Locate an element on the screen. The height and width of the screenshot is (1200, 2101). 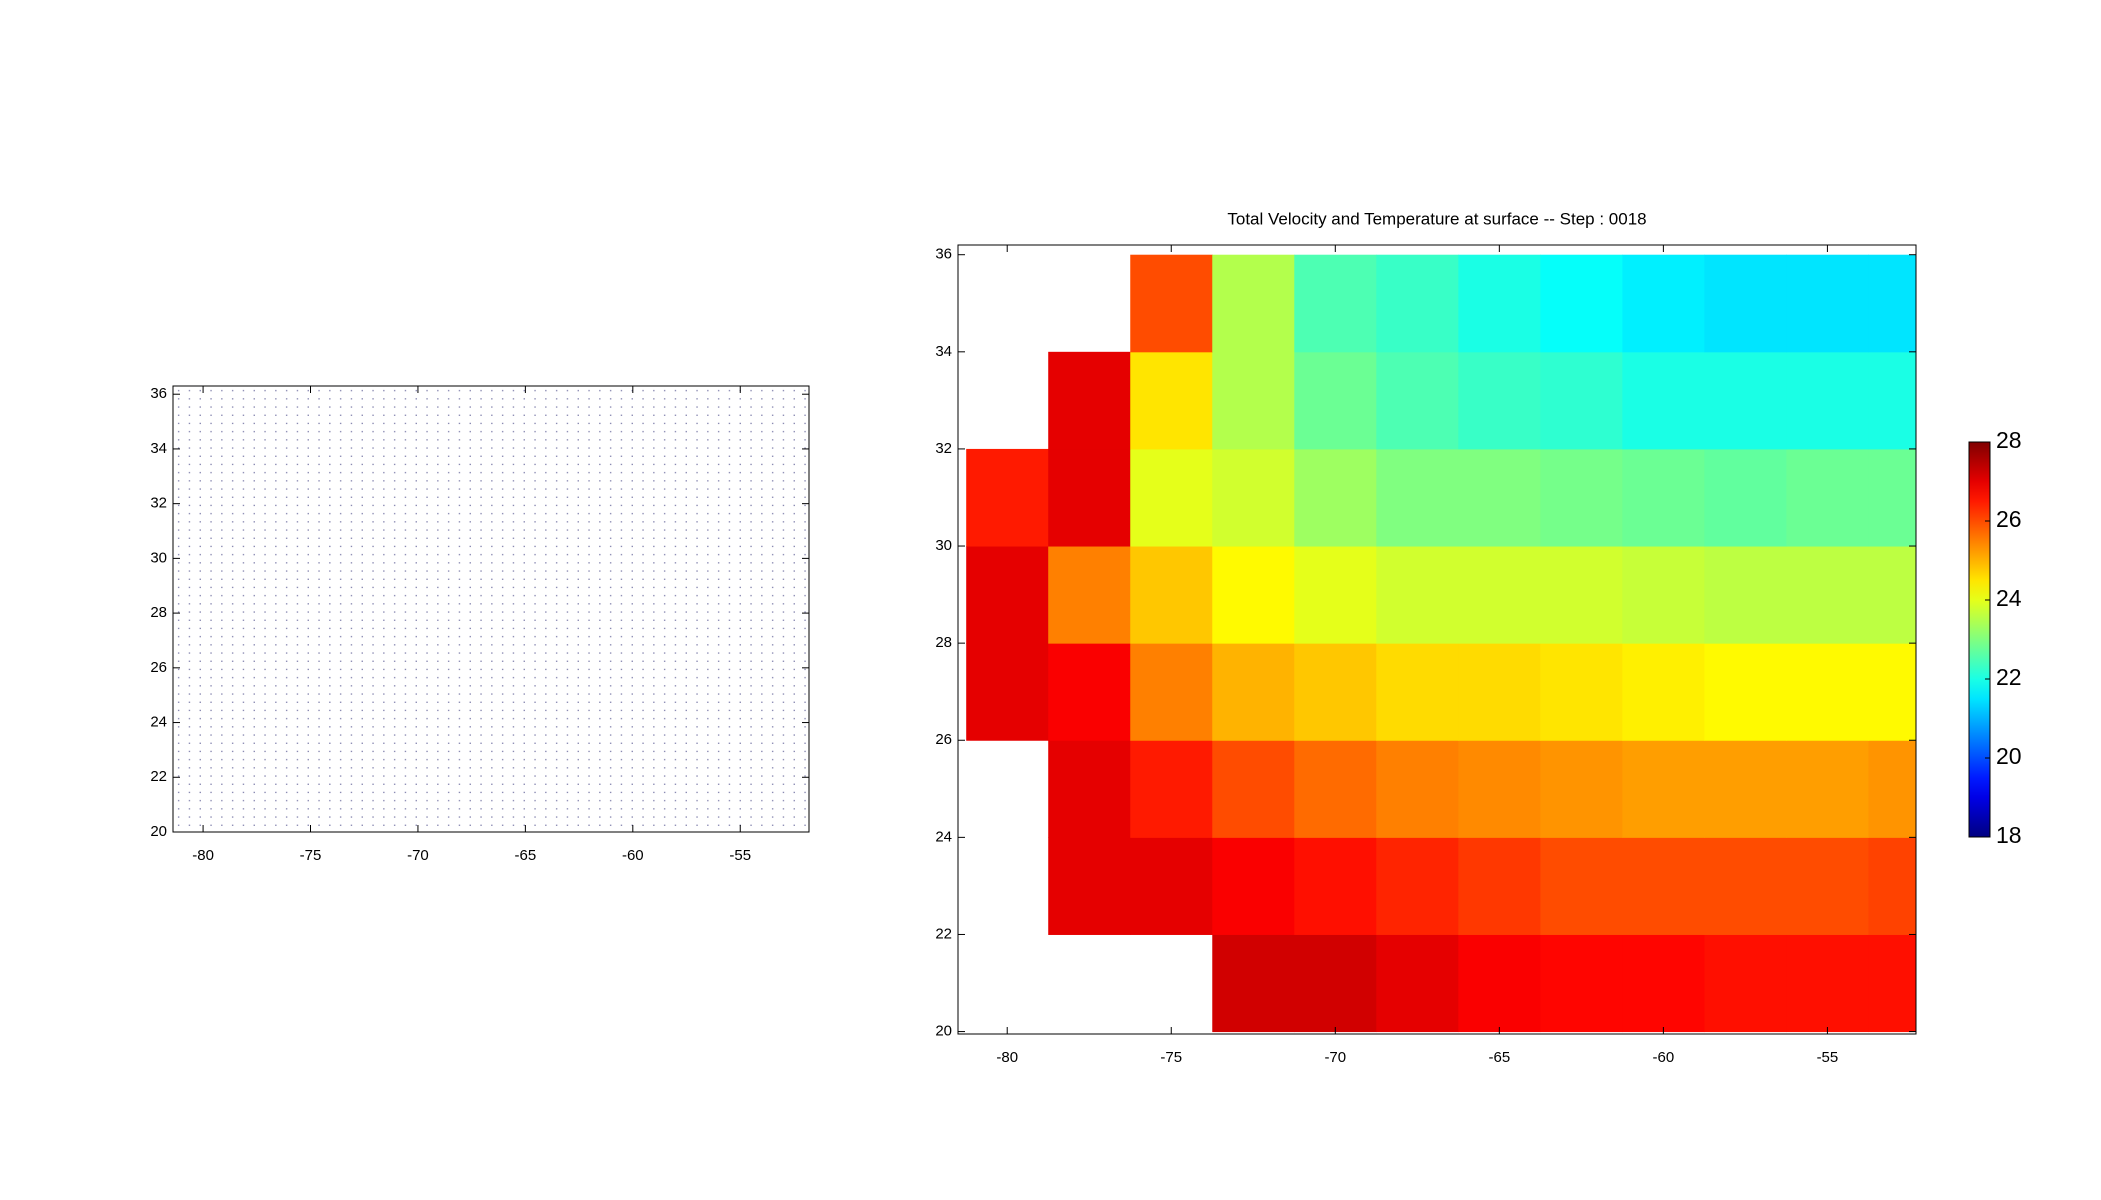
colorbar-tick-label: 20 is located at coordinates (2009, 756).